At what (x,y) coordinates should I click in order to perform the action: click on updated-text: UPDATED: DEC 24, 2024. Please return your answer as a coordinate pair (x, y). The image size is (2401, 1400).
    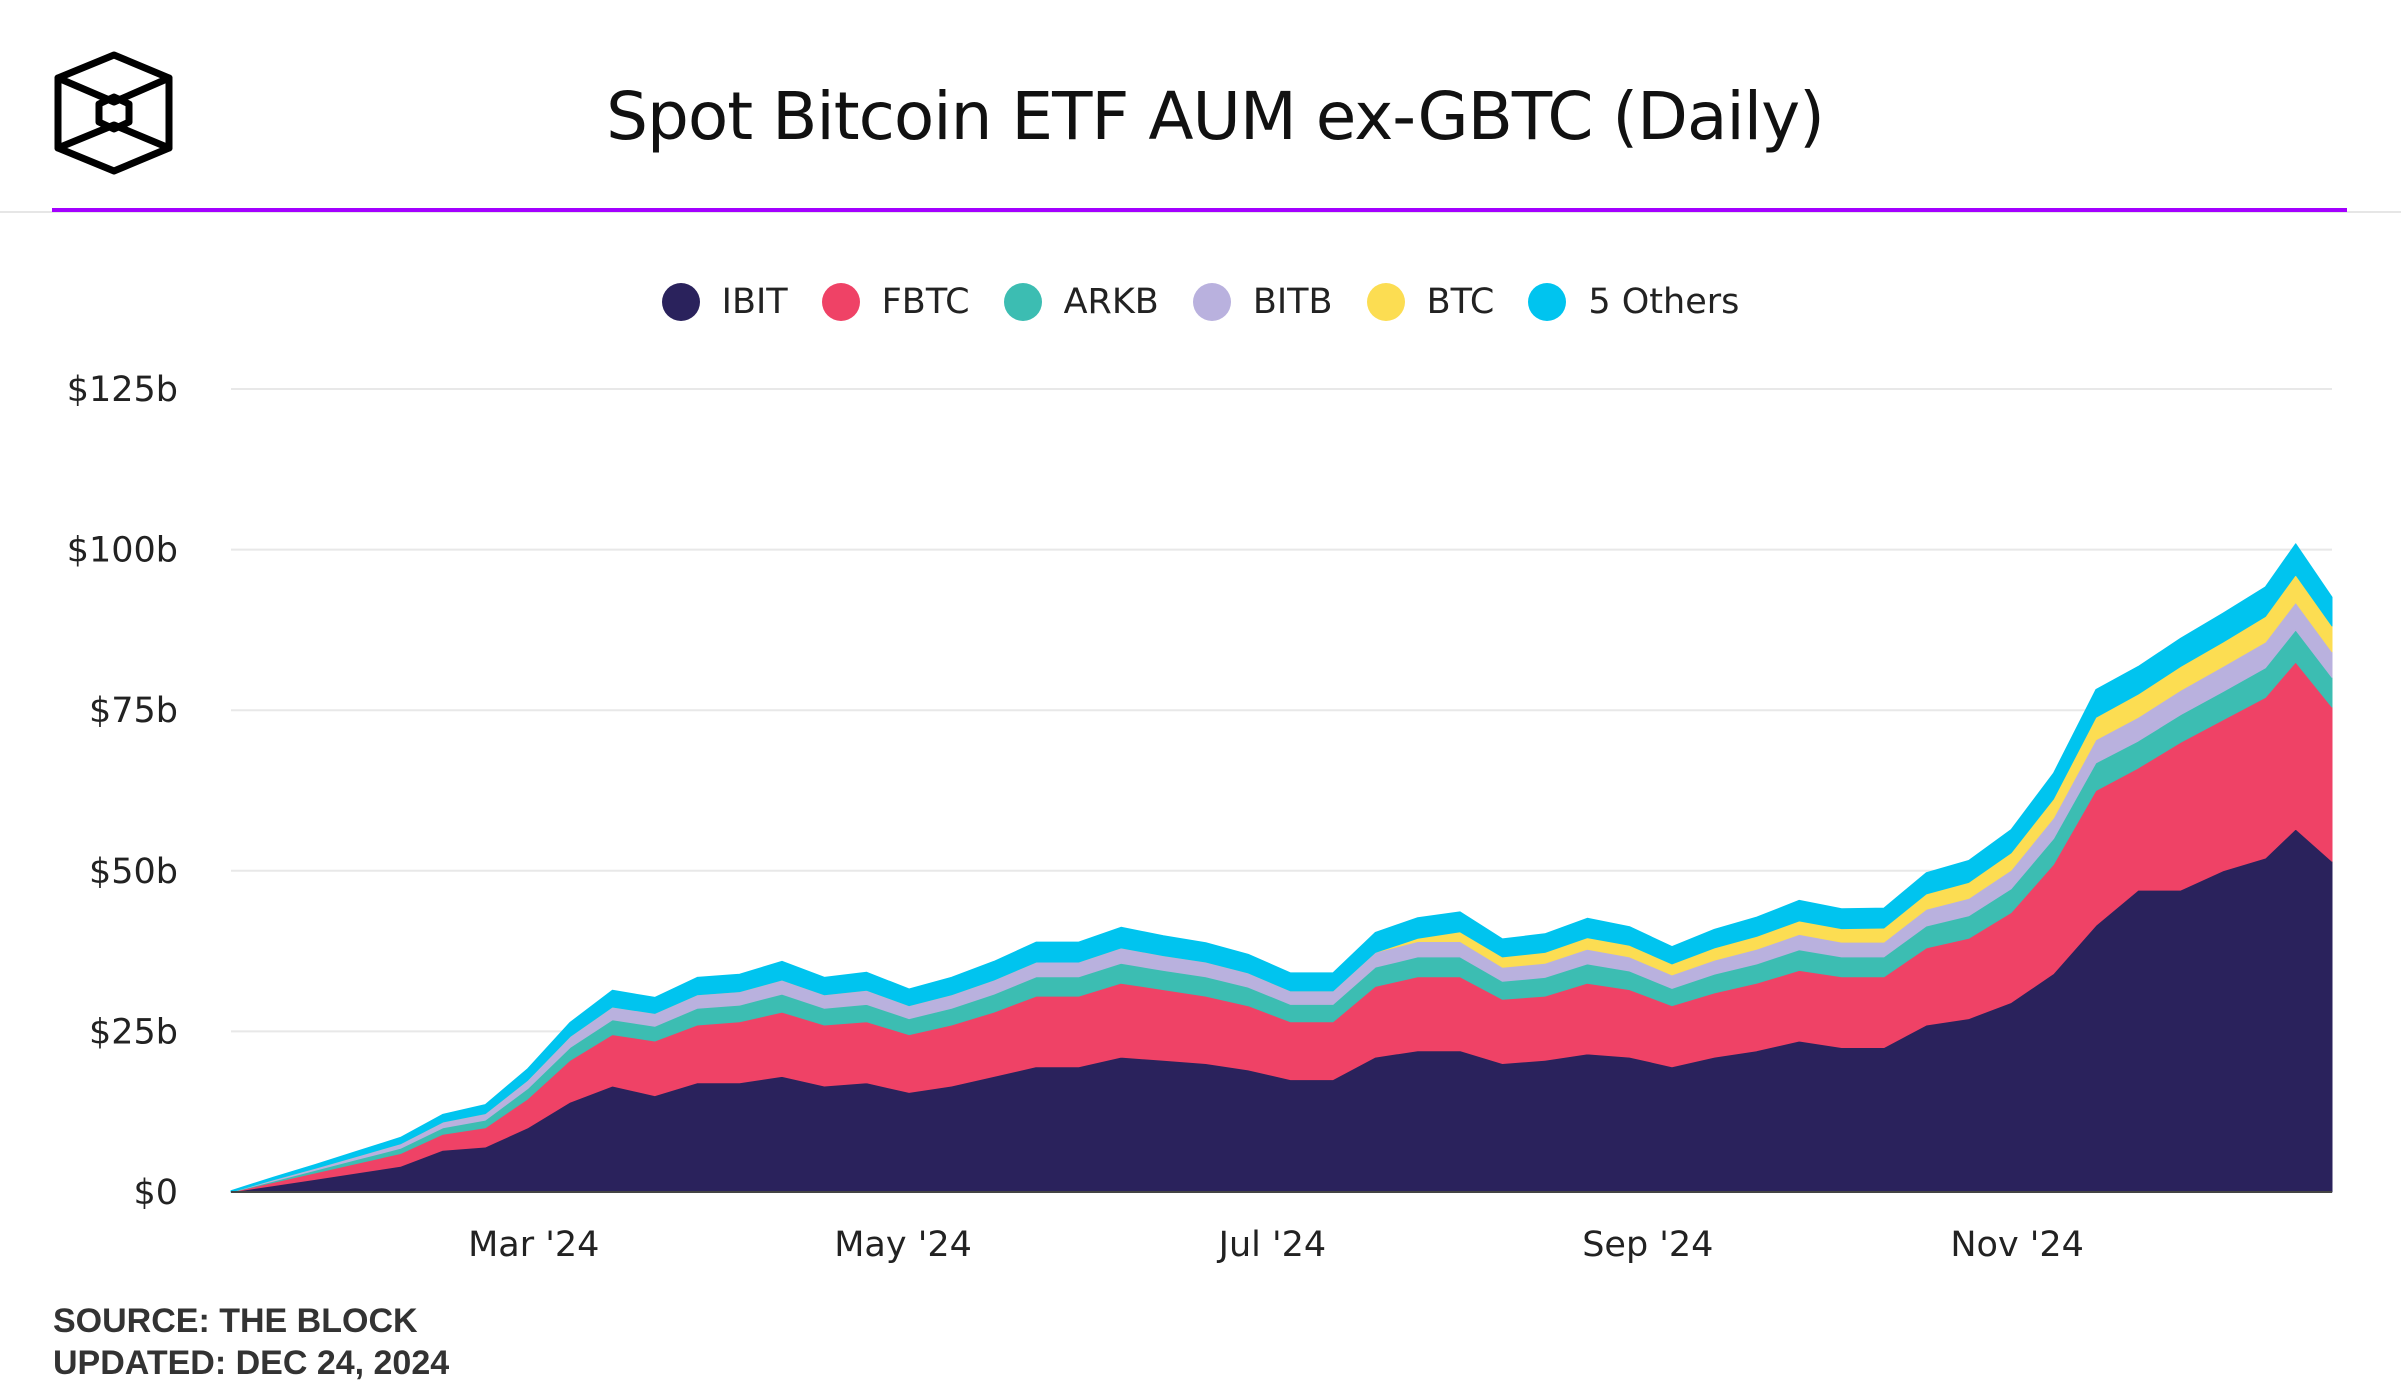
    Looking at the image, I should click on (251, 1363).